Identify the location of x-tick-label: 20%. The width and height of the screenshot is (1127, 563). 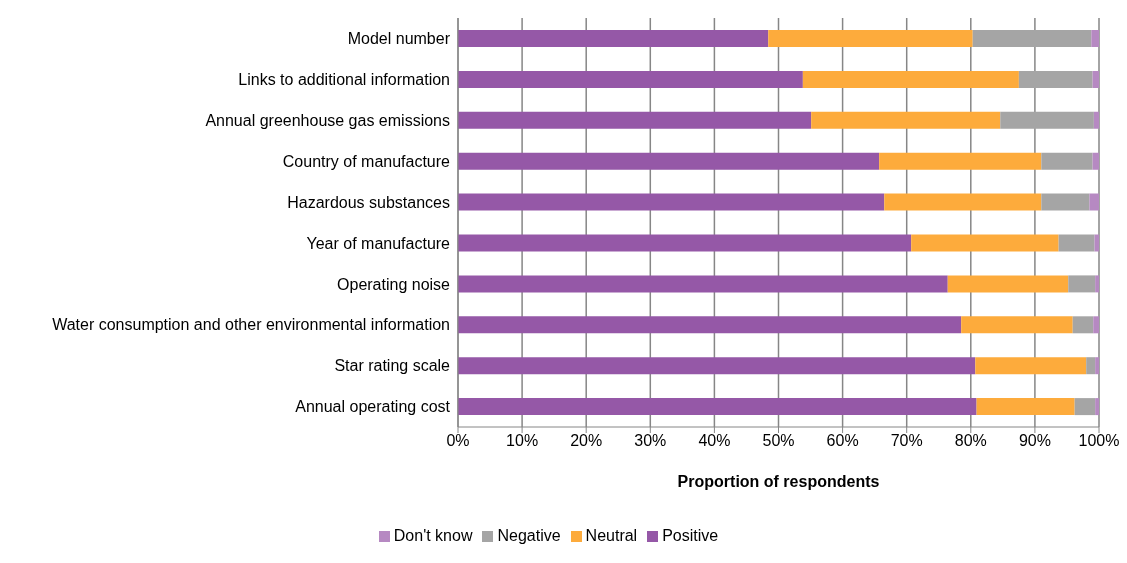
(586, 441).